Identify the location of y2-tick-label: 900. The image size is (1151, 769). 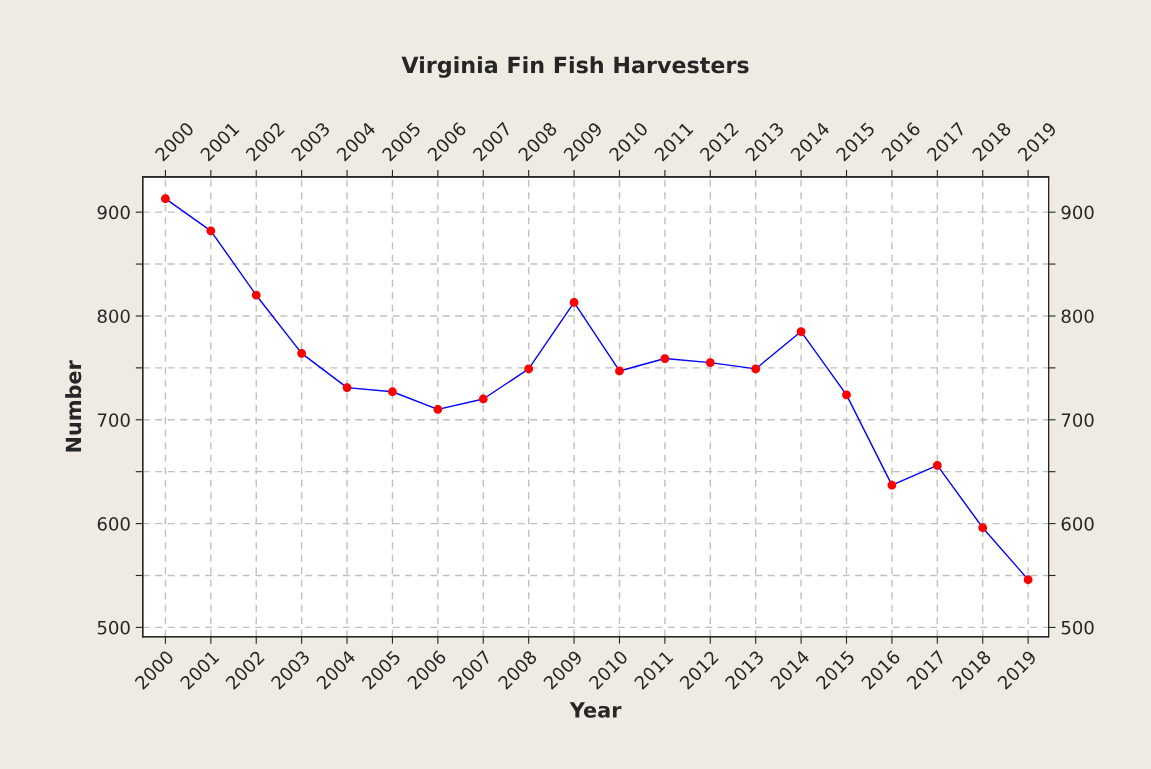
(1077, 212).